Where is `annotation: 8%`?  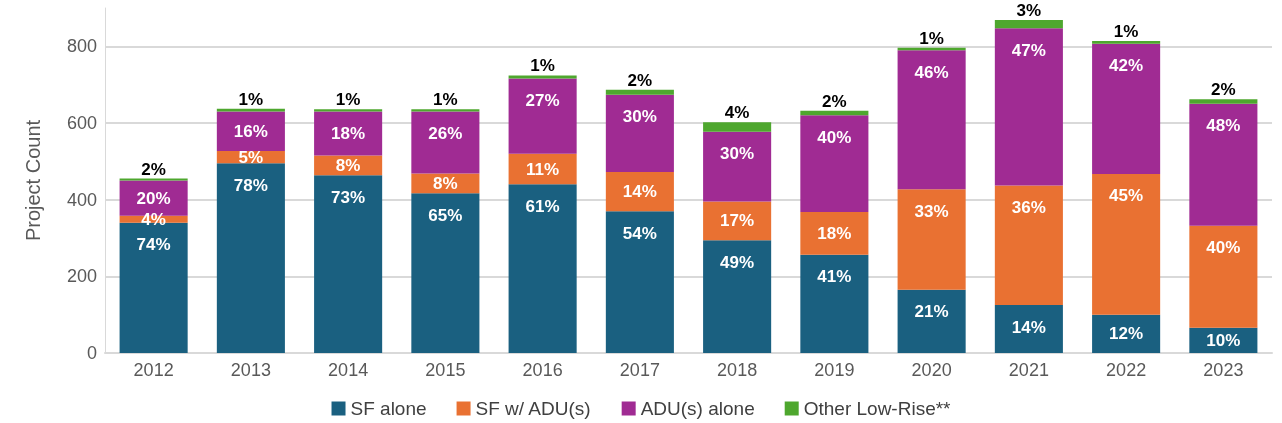
annotation: 8% is located at coordinates (445, 183).